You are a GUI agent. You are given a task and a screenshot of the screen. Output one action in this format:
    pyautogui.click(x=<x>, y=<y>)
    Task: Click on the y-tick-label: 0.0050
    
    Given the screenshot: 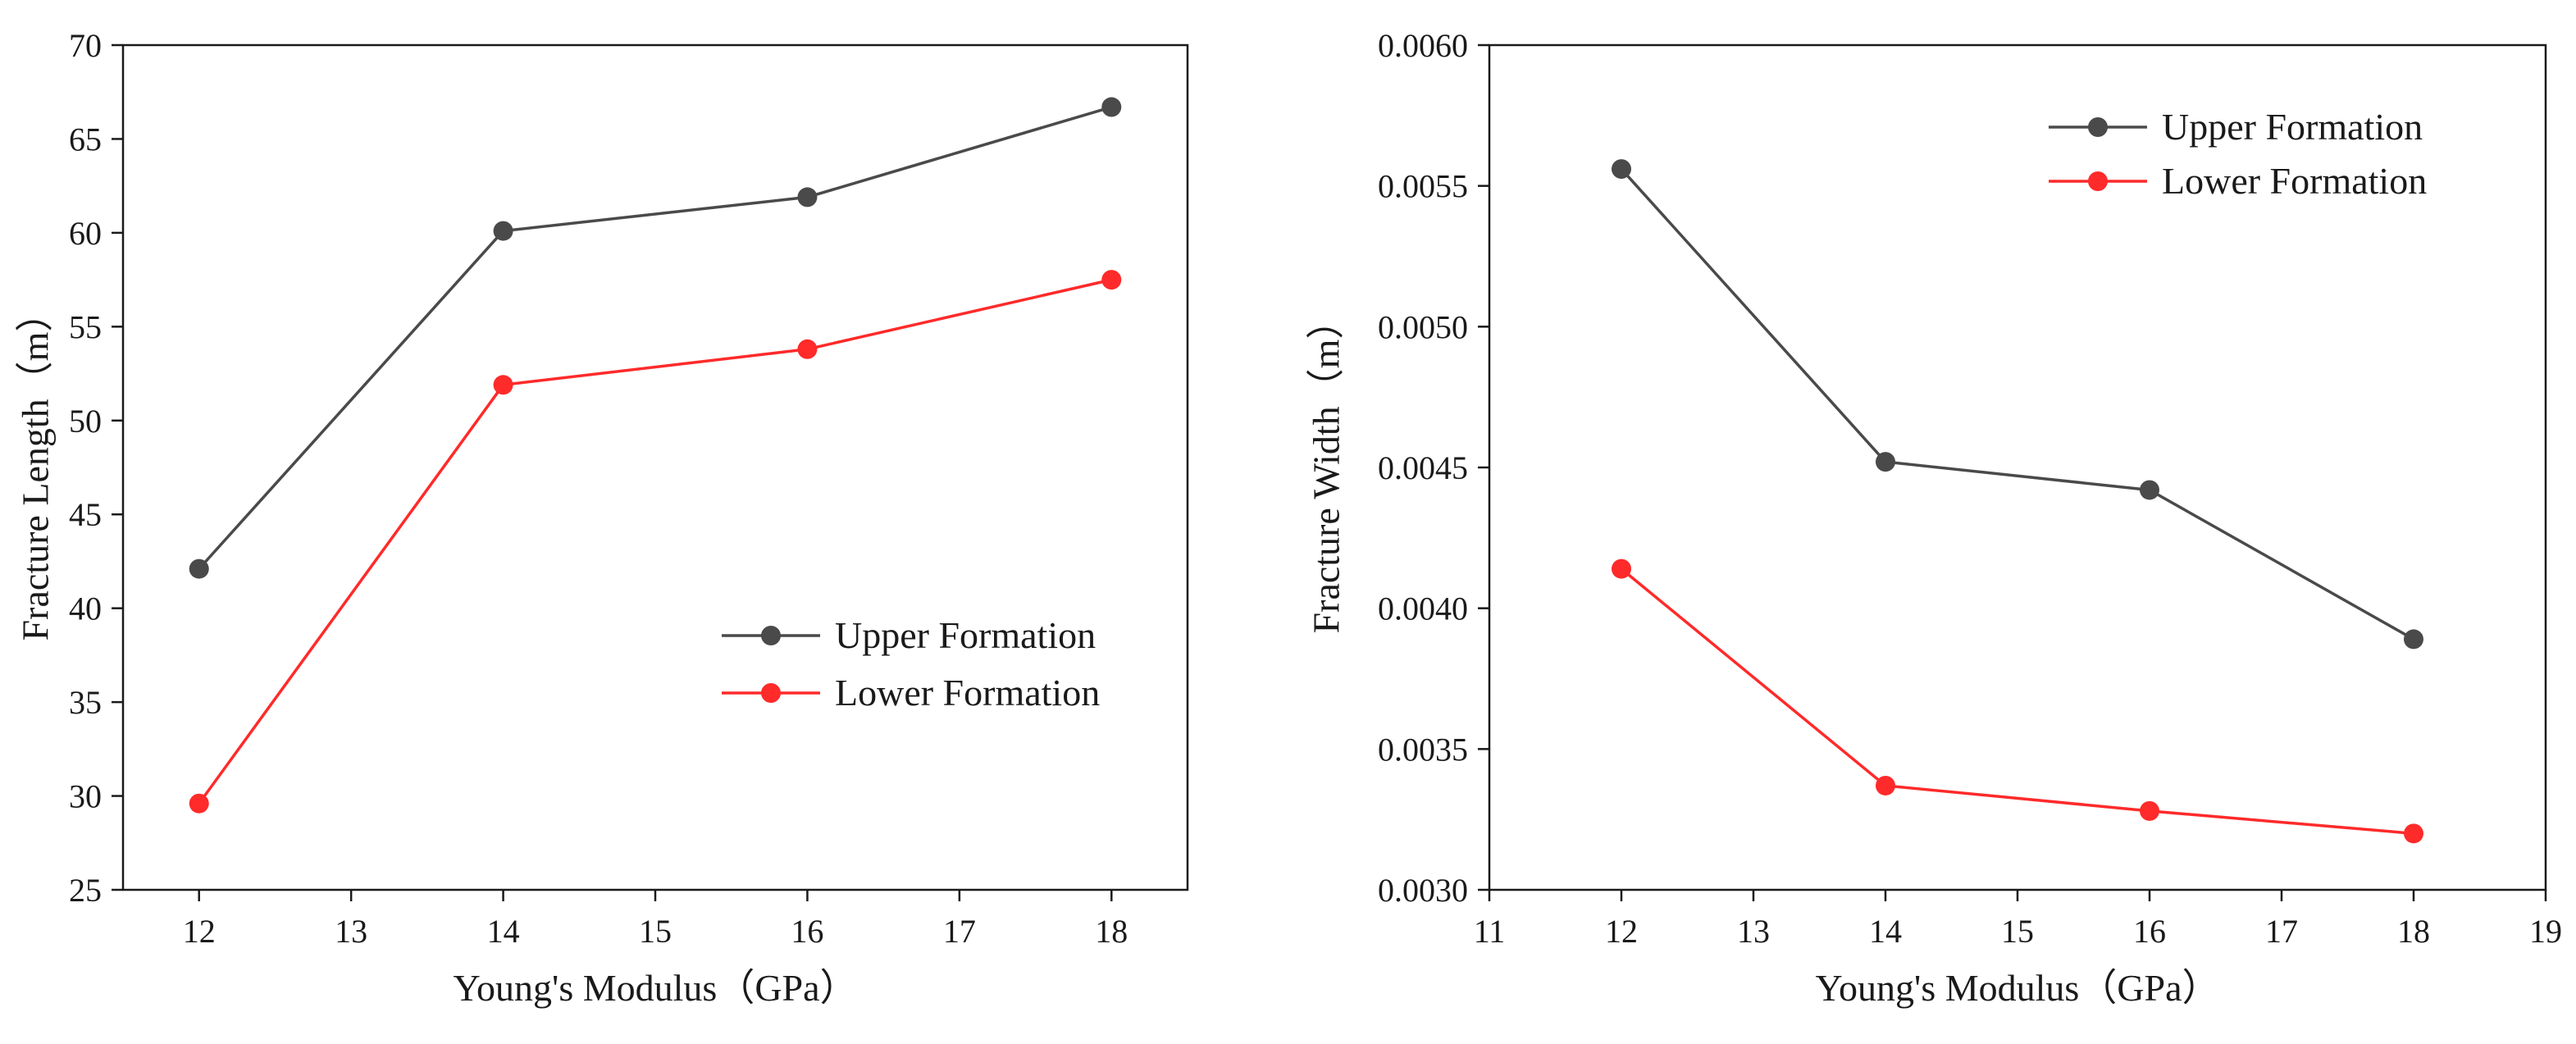 What is the action you would take?
    pyautogui.click(x=1423, y=326)
    